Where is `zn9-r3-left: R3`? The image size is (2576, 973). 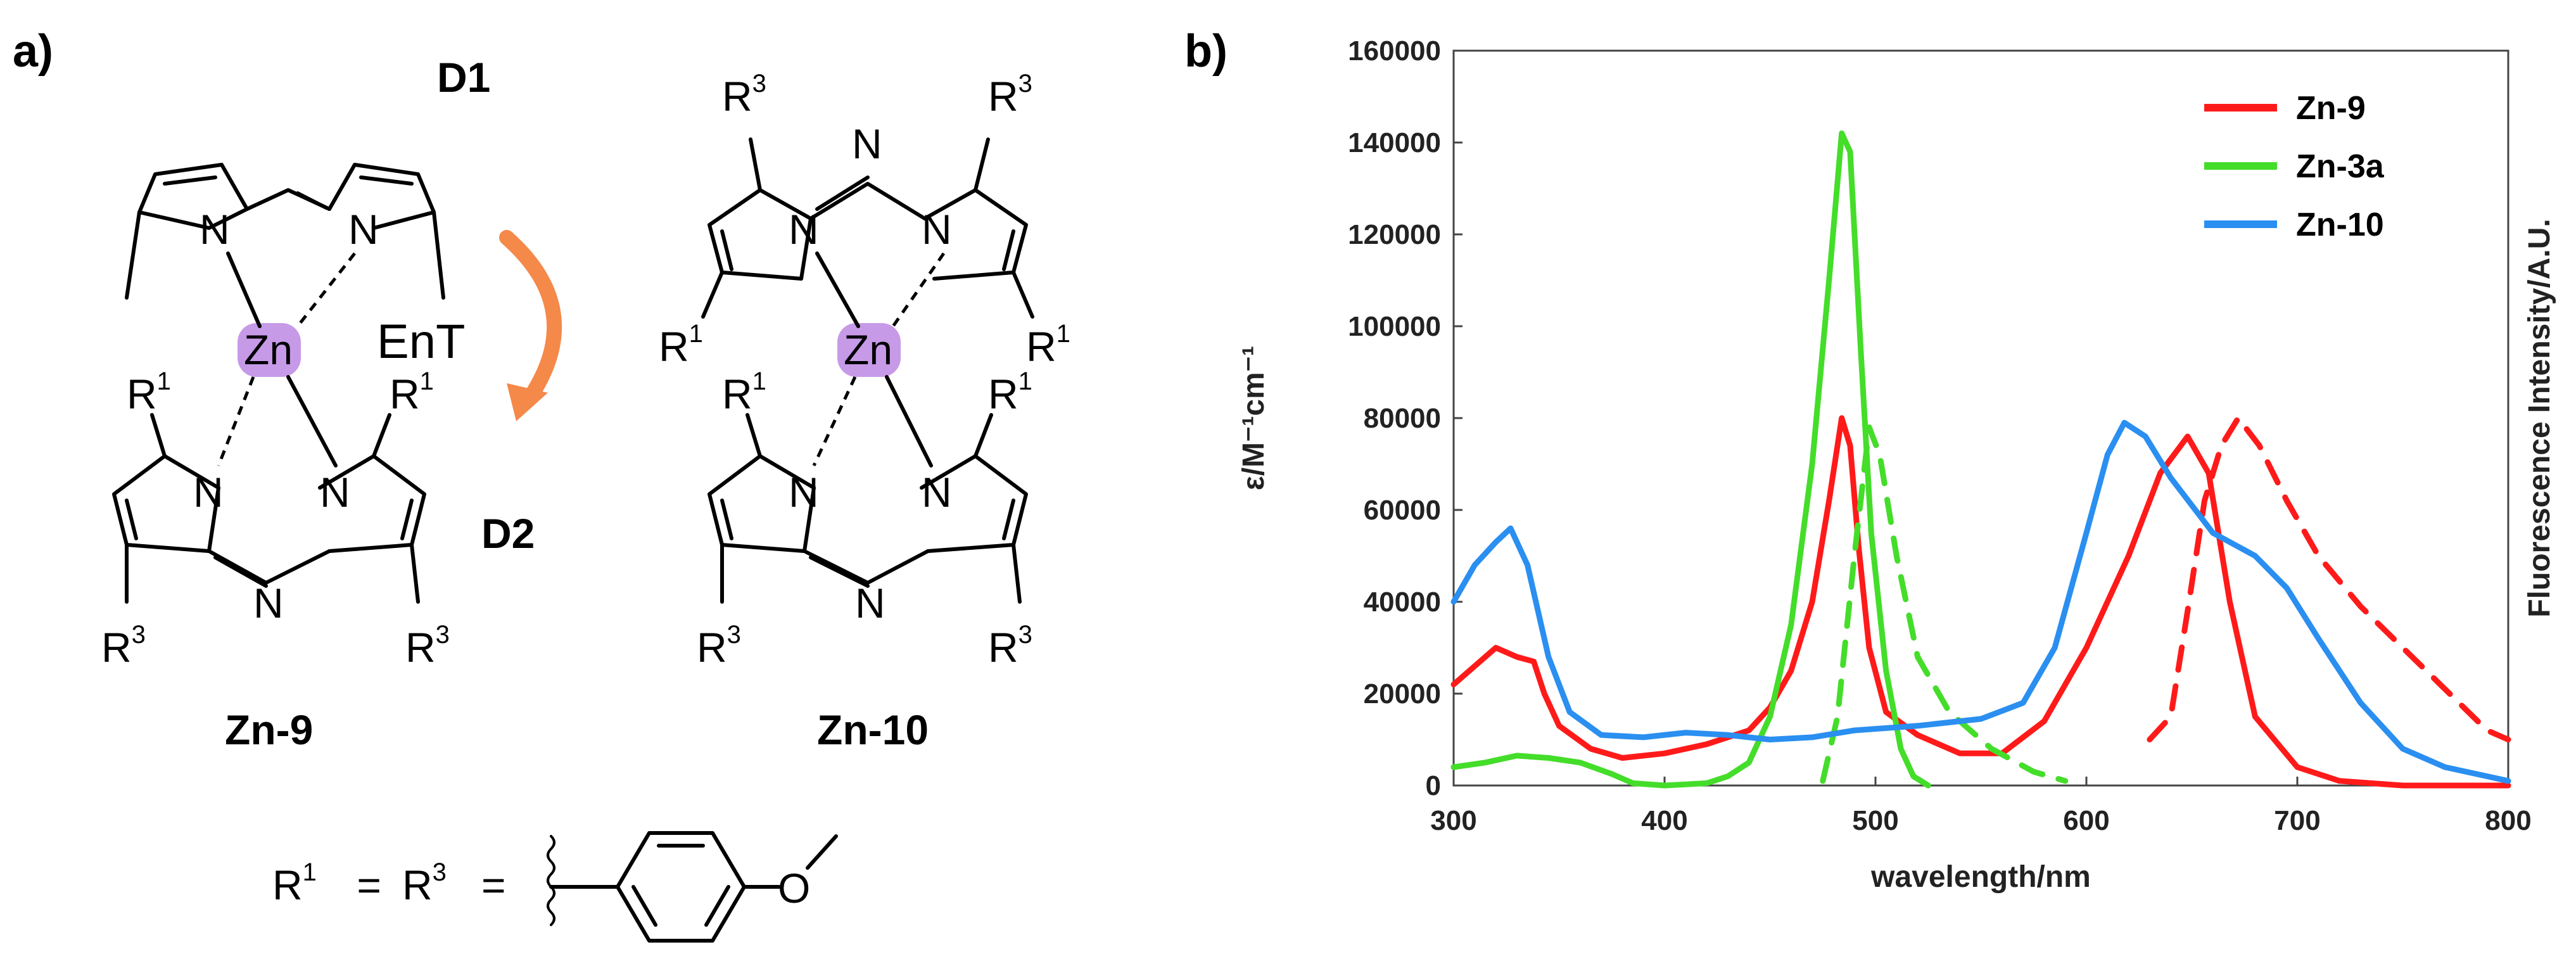 zn9-r3-left: R3 is located at coordinates (123, 646).